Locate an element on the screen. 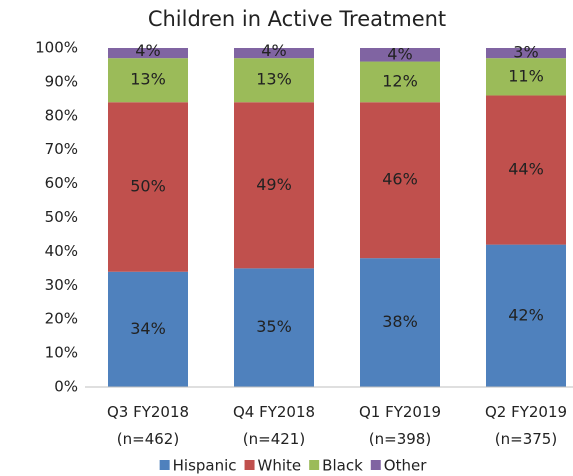 This screenshot has width=573, height=476. legend-item: Black is located at coordinates (336, 466).